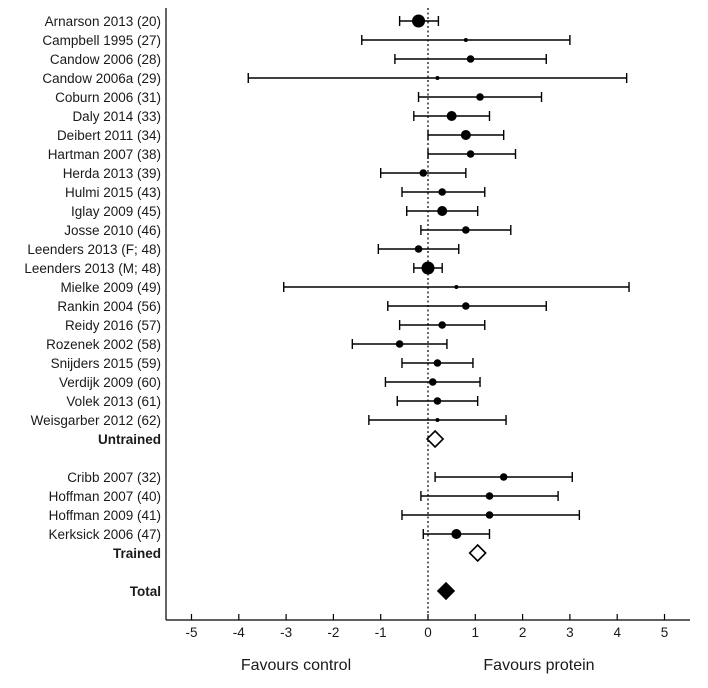  Describe the element at coordinates (428, 632) in the screenshot. I see `tick-label-0: 0` at that location.